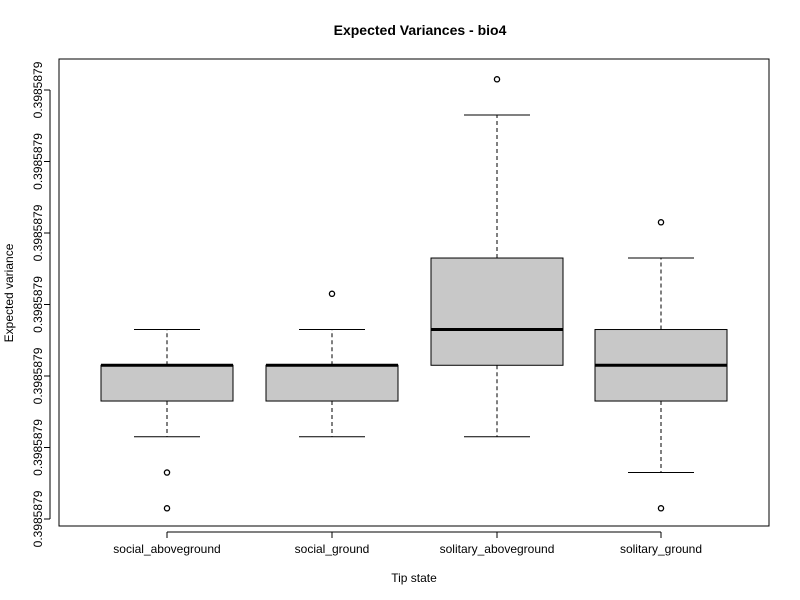 The width and height of the screenshot is (800, 600). I want to click on chart-title: Expected Variances - bio4, so click(420, 30).